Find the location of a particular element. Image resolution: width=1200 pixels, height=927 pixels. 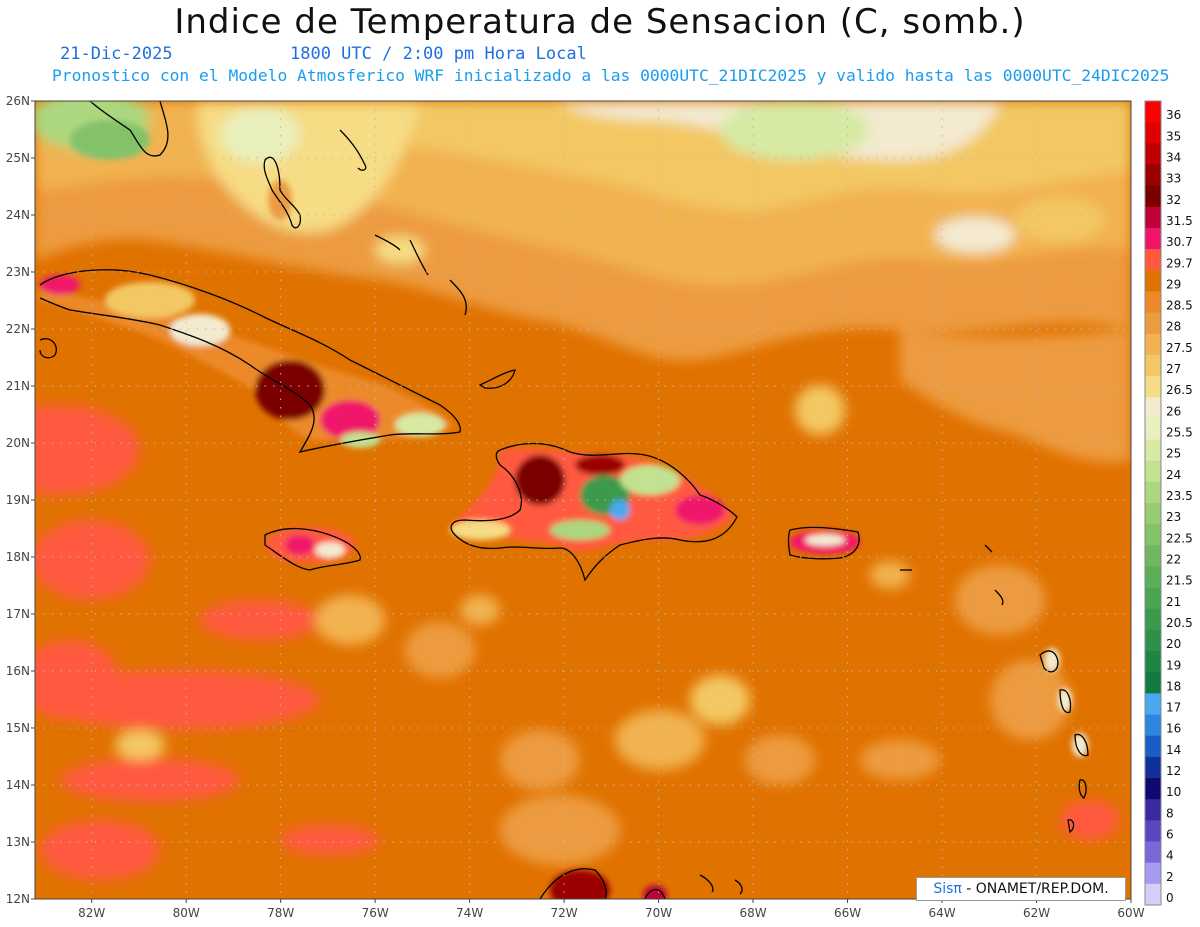

sispi-logo: Sisπ is located at coordinates (947, 889).